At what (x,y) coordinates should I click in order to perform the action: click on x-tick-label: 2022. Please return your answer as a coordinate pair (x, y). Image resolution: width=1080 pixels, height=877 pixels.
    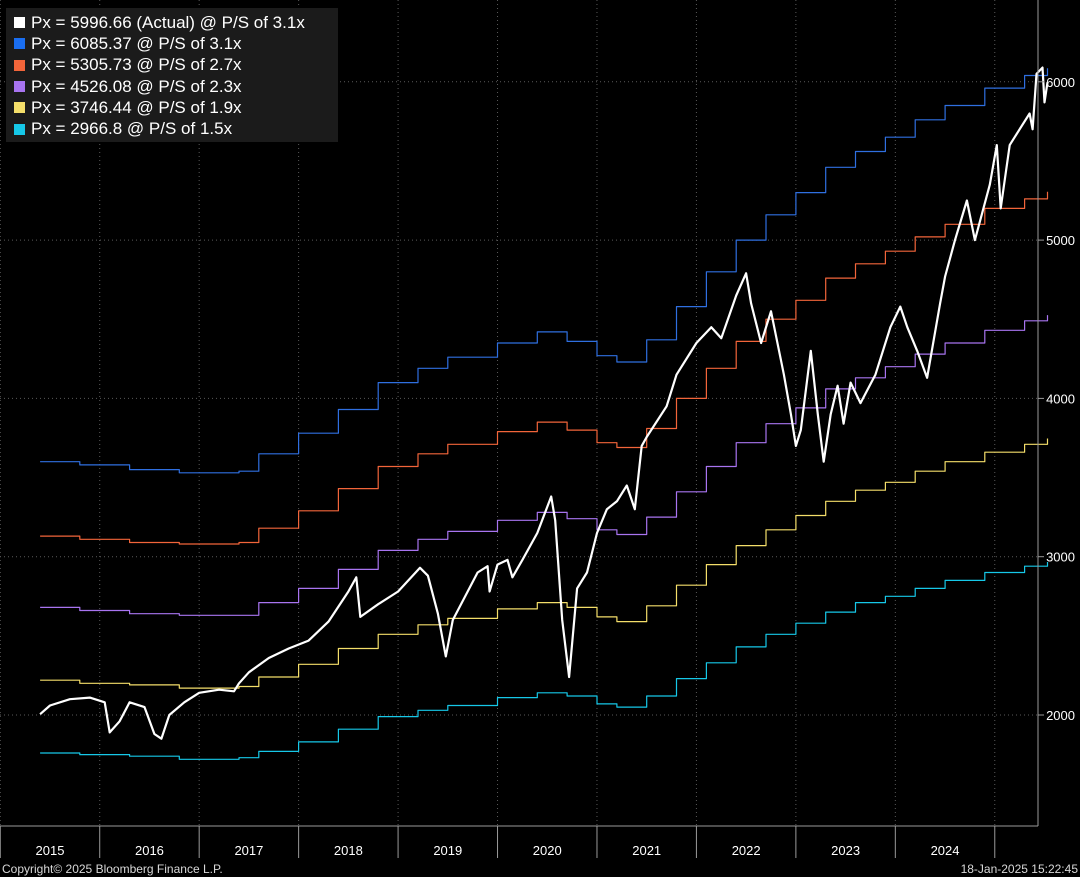
    Looking at the image, I should click on (746, 850).